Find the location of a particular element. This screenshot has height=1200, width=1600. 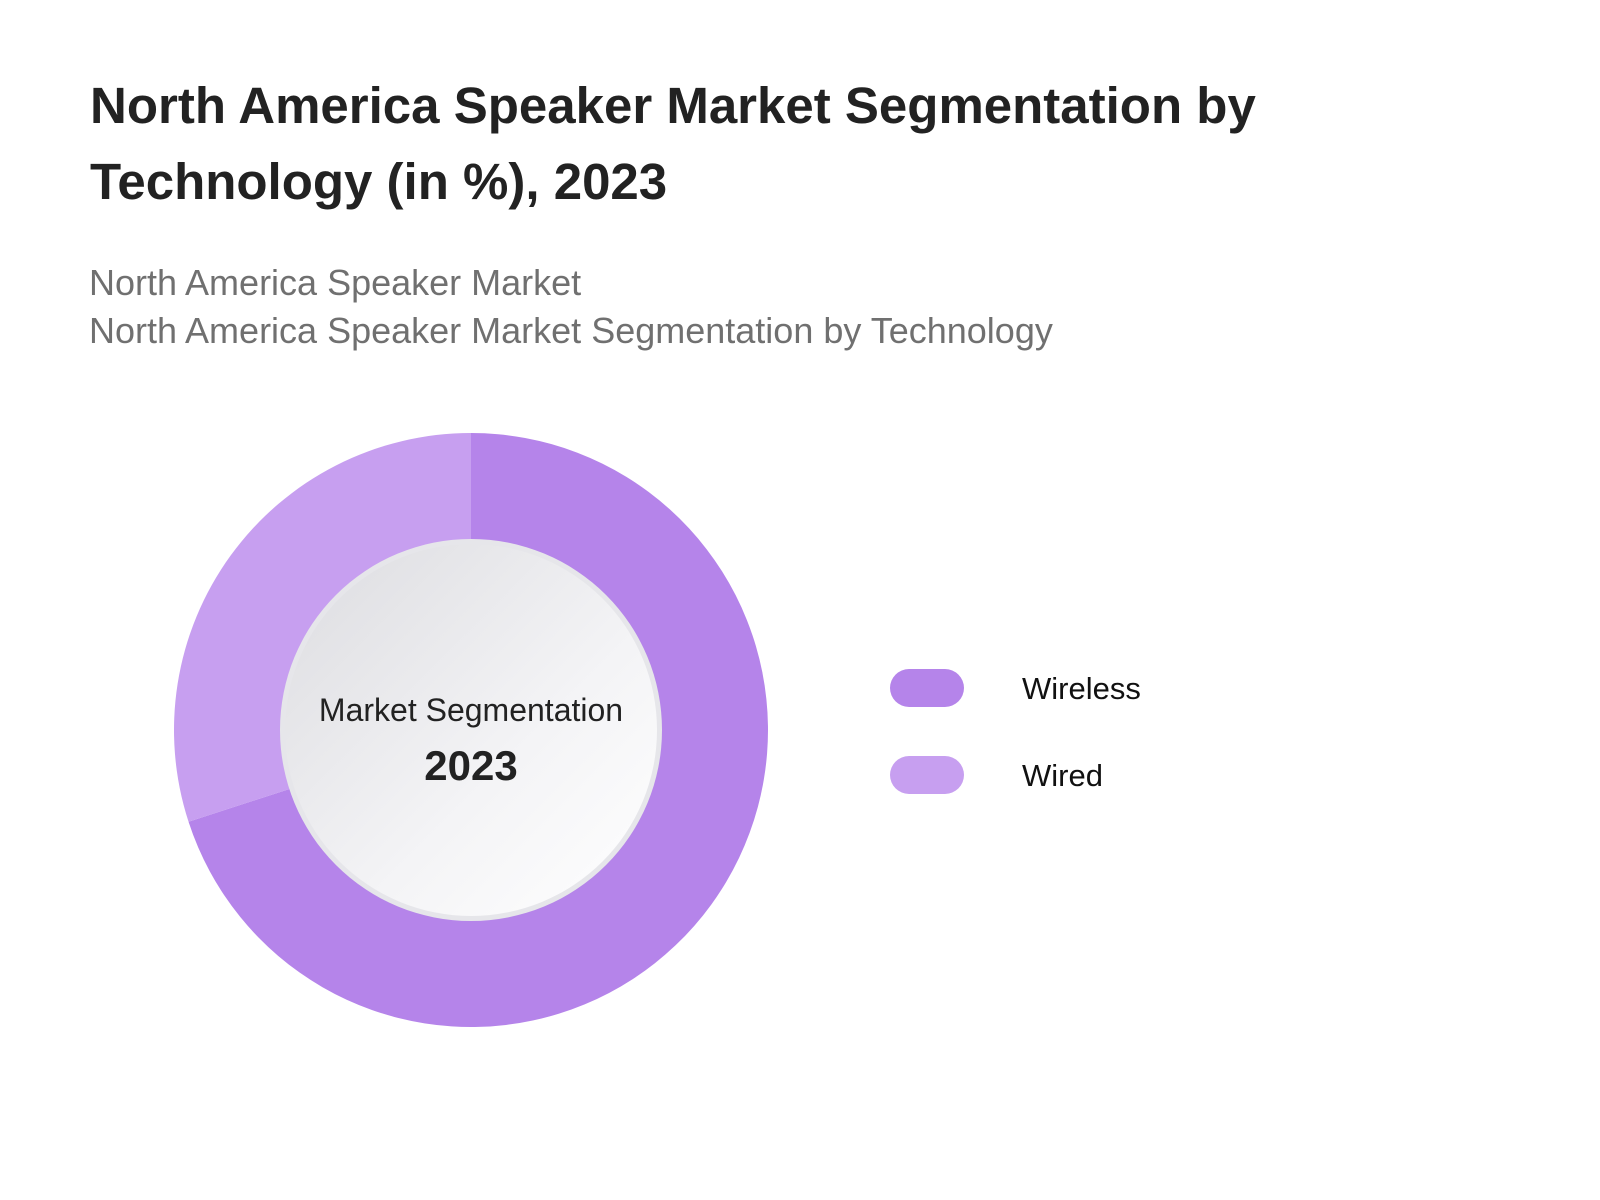

chart-subtitle-market: North America Speaker Market is located at coordinates (335, 282).